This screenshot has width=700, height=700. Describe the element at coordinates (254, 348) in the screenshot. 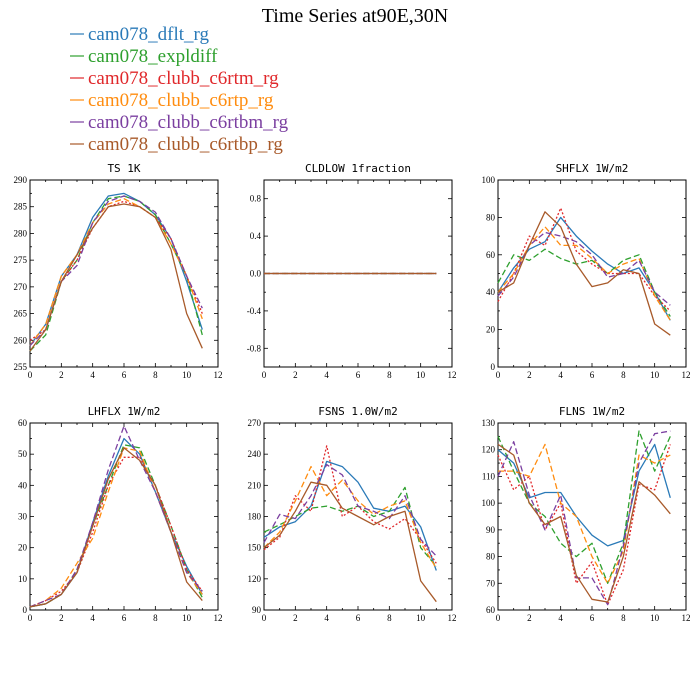

I see `y-tick-label: -0.8` at that location.